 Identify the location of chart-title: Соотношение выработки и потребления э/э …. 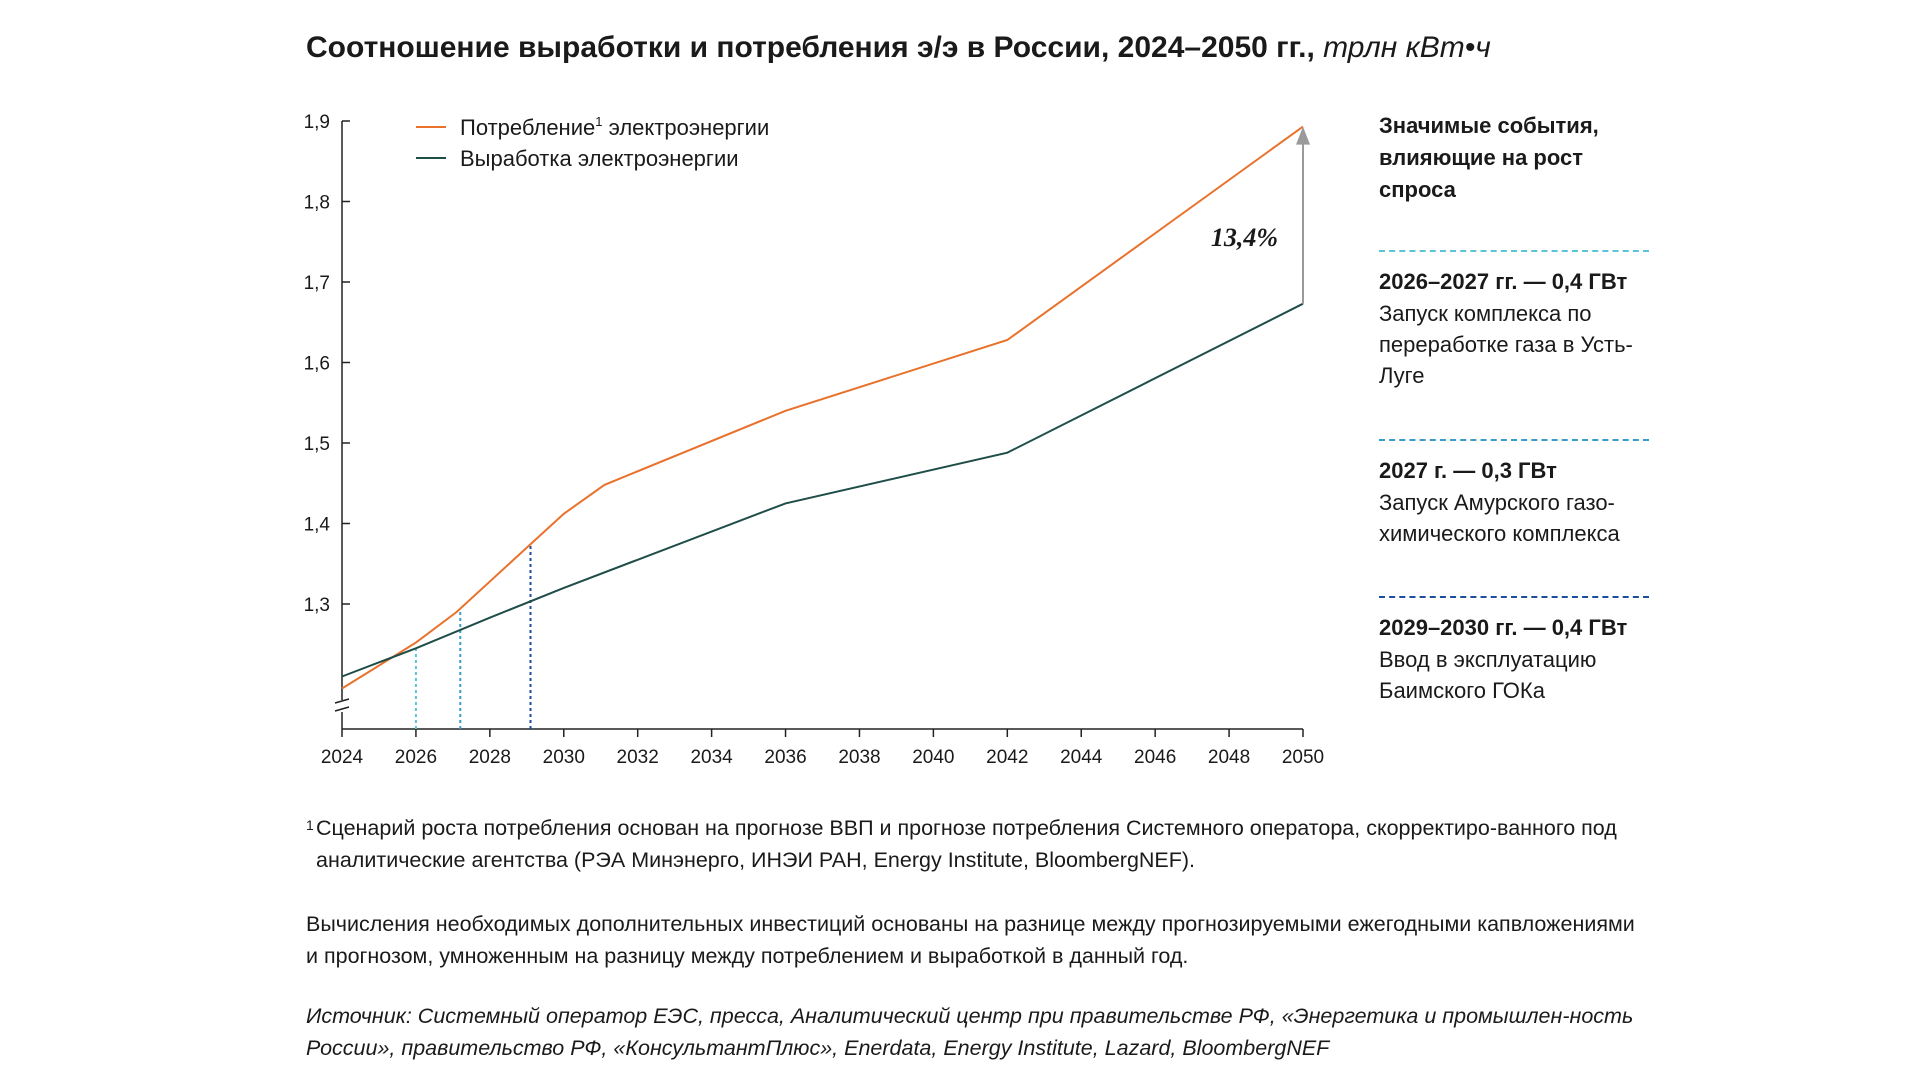
(956, 48).